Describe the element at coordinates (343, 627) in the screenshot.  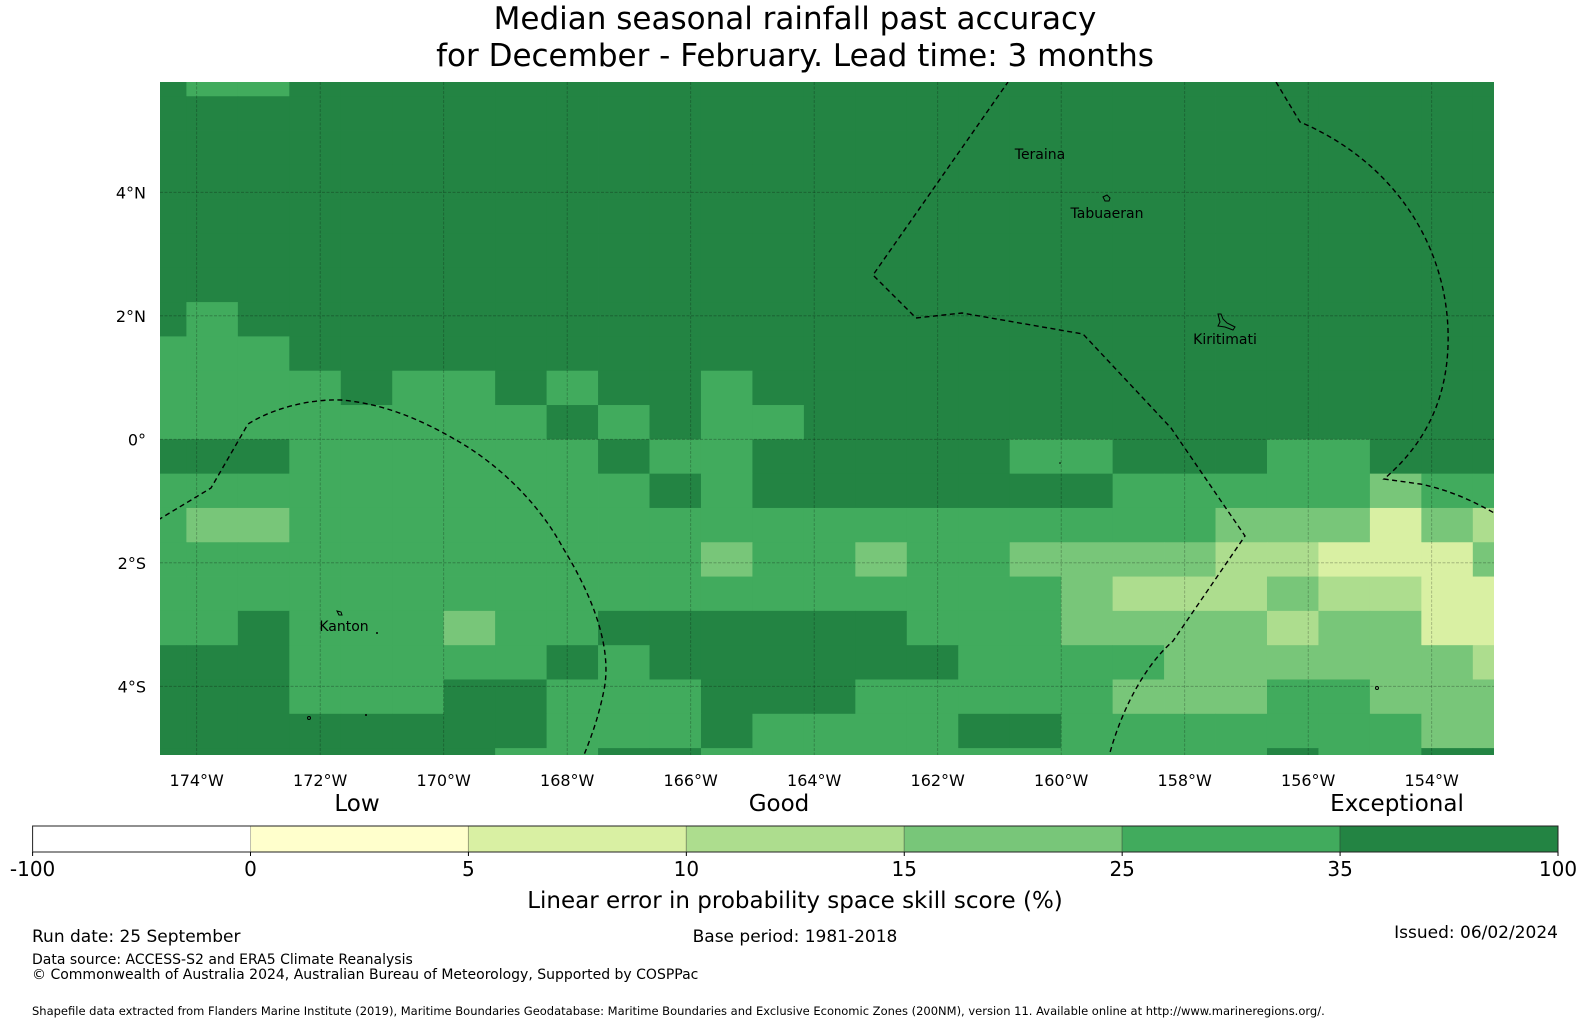
I see `place-label-kanton: Kanton` at that location.